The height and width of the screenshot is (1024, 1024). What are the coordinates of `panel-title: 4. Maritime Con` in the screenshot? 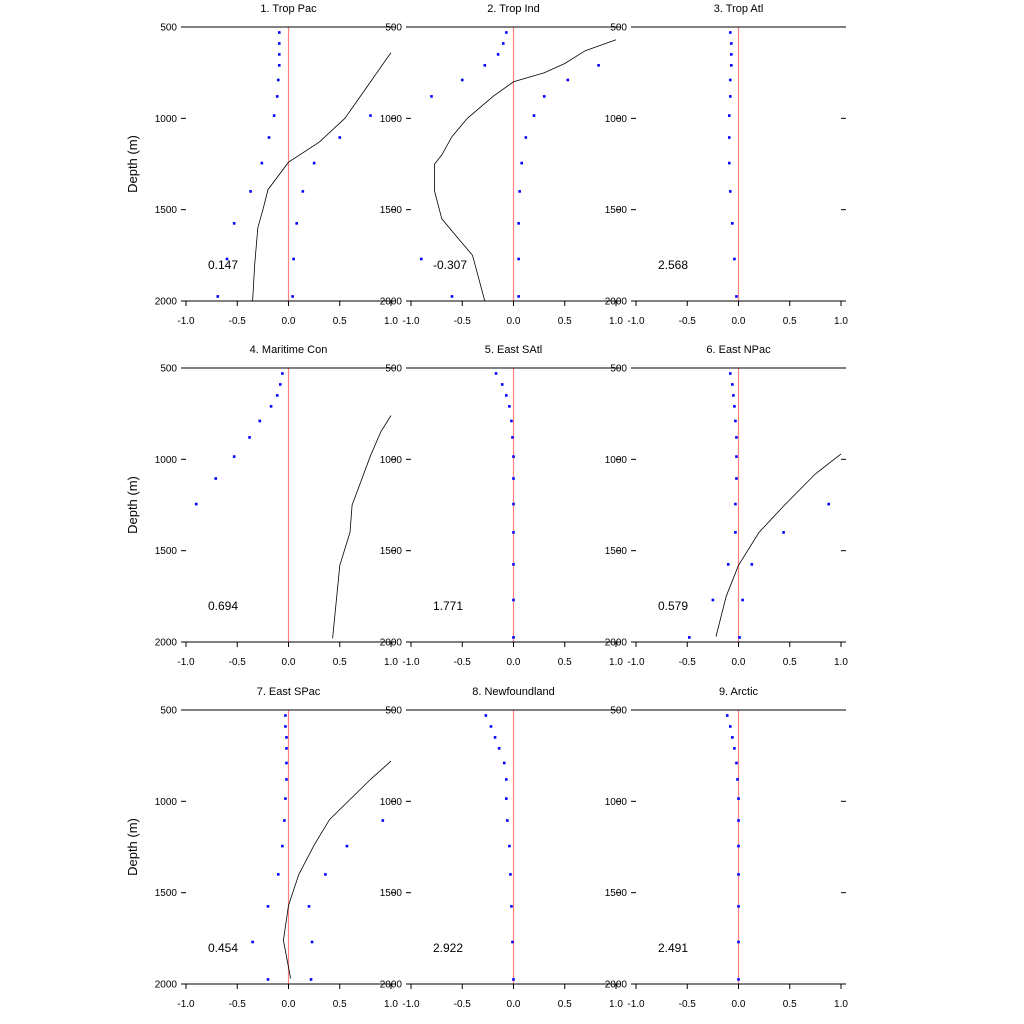 It's located at (289, 350).